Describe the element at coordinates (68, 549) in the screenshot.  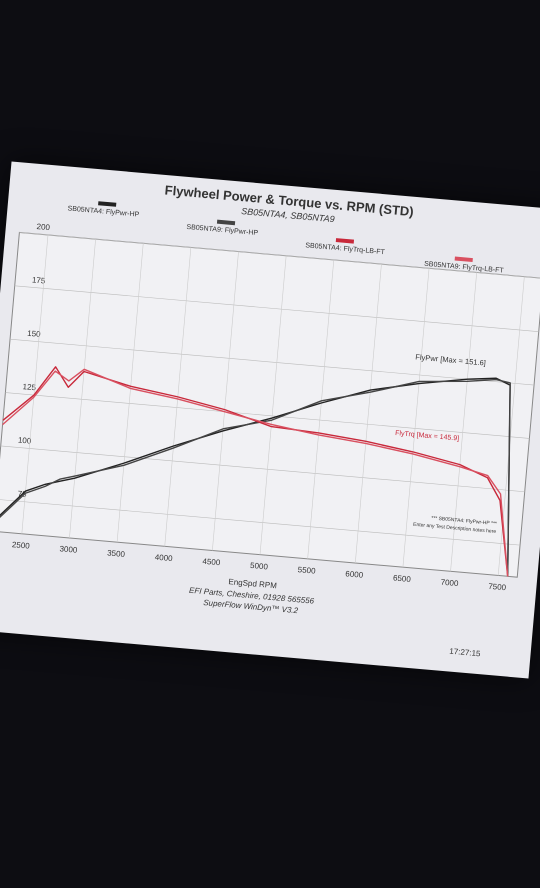
I see `x-tick-label: 3000` at that location.